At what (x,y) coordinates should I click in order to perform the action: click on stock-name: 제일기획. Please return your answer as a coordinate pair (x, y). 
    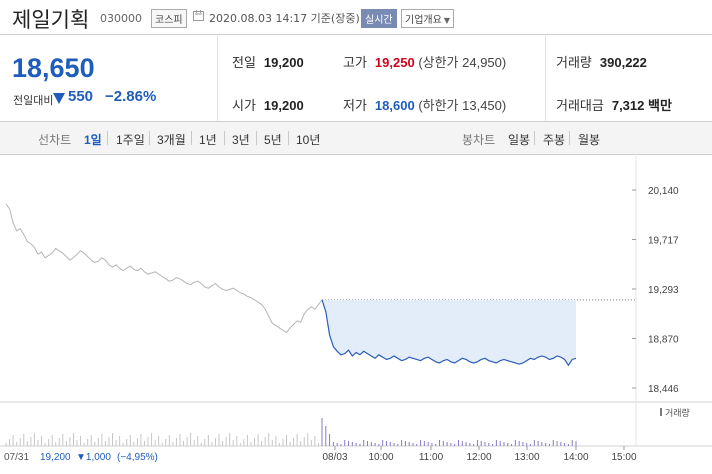
    Looking at the image, I should click on (51, 20).